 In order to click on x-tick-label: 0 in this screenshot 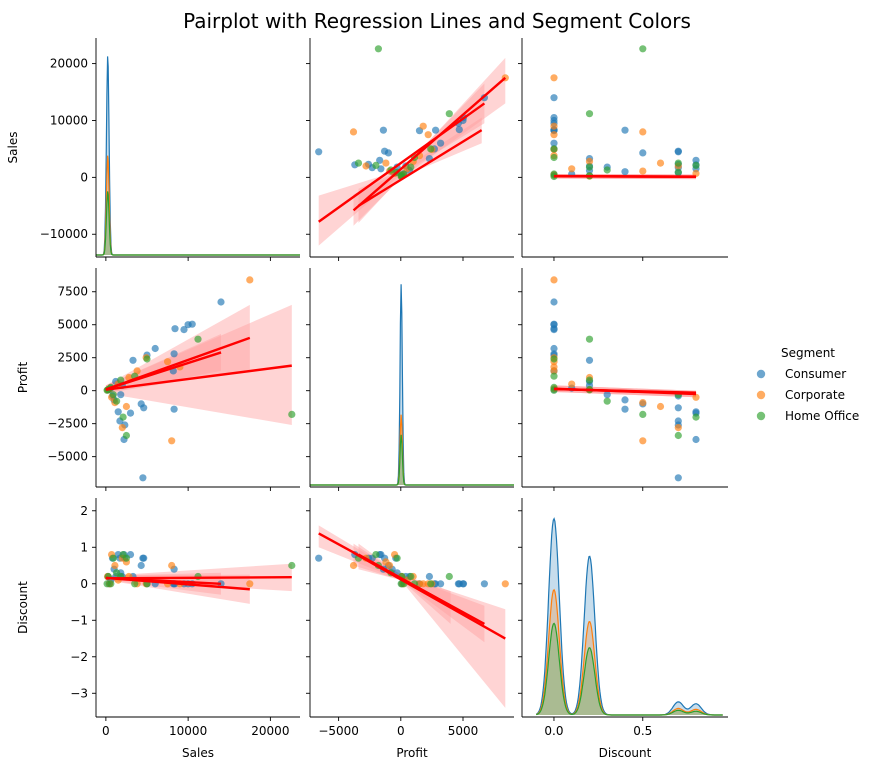, I will do `click(401, 731)`.